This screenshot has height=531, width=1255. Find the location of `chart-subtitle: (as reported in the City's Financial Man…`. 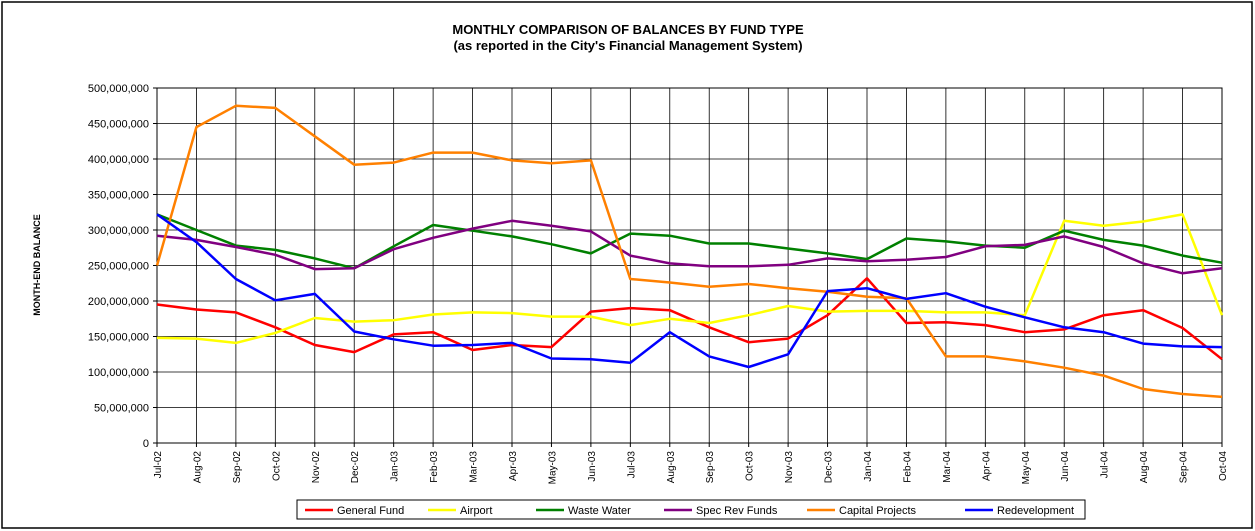

chart-subtitle: (as reported in the City's Financial Man… is located at coordinates (627, 45).